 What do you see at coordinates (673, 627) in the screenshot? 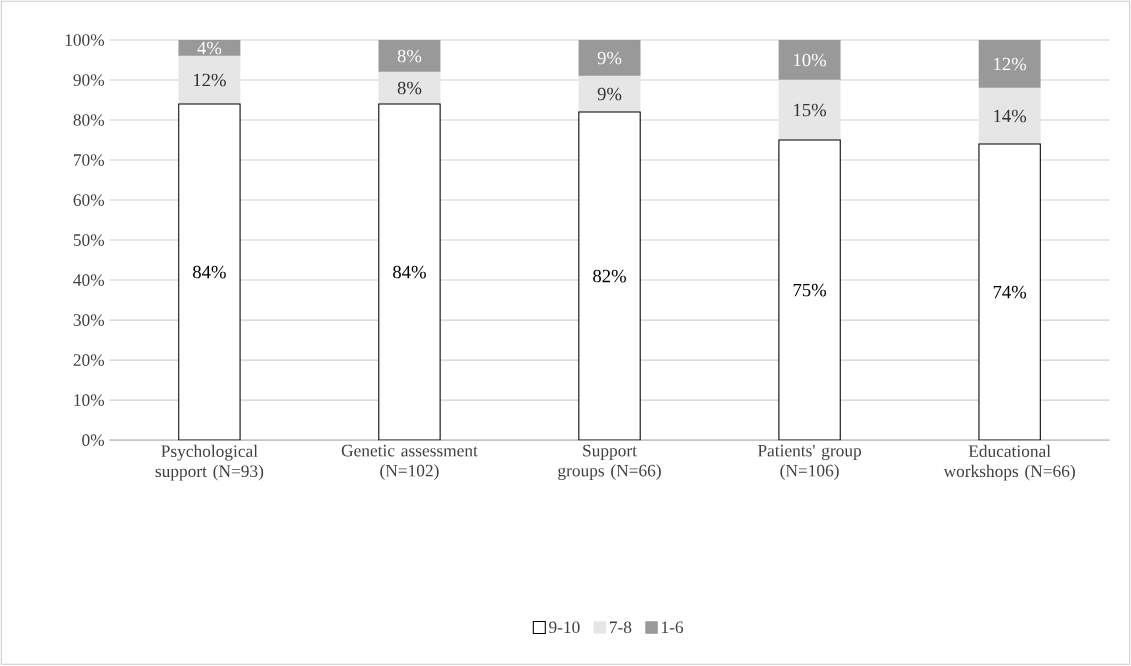
I see `legend-label: 1-6` at bounding box center [673, 627].